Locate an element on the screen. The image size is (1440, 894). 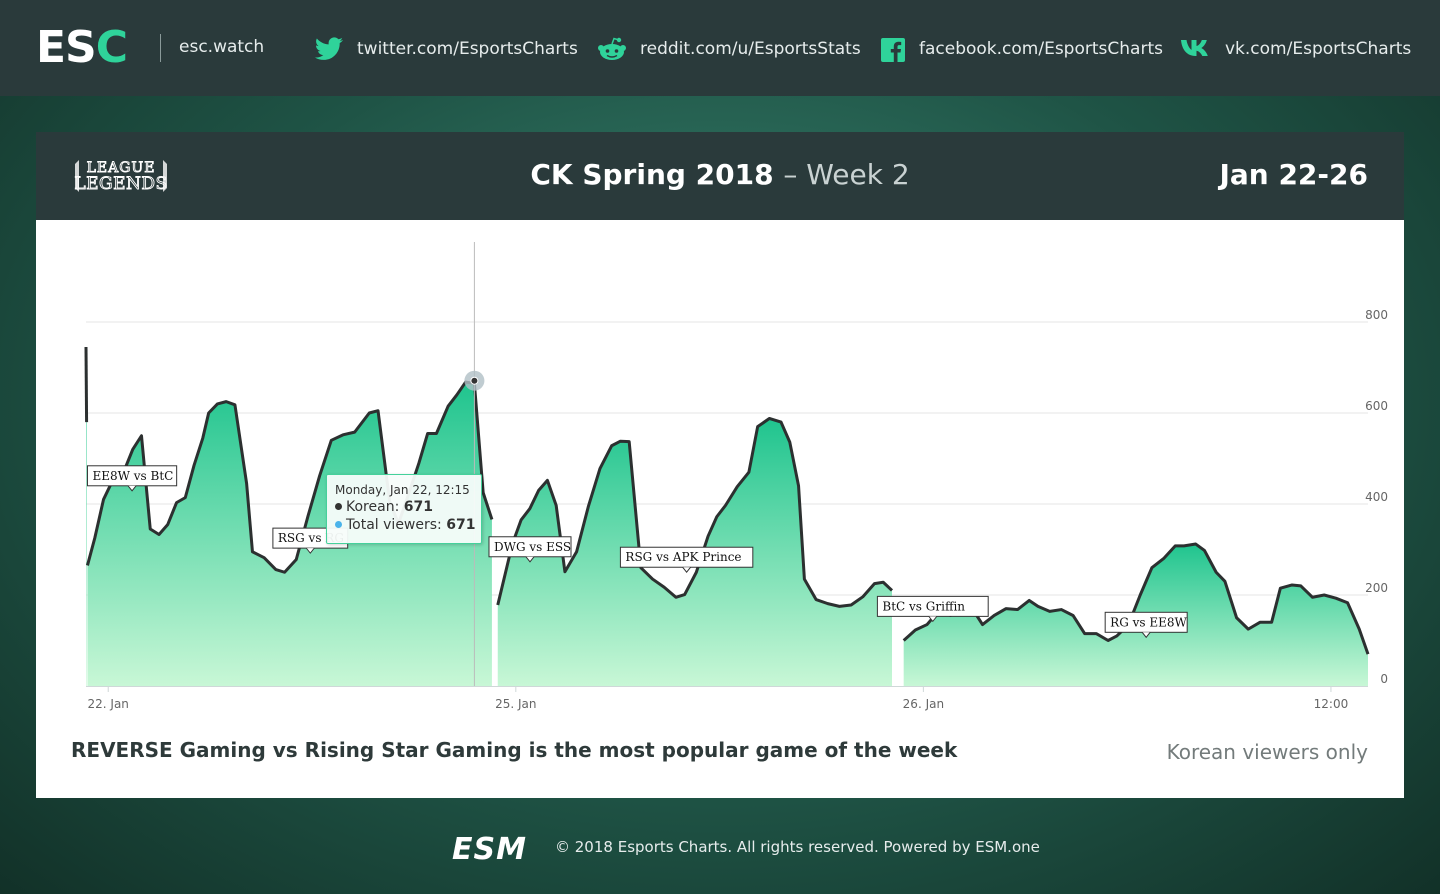
match-annotation-label: BtC vs Griffin is located at coordinates (923, 606).